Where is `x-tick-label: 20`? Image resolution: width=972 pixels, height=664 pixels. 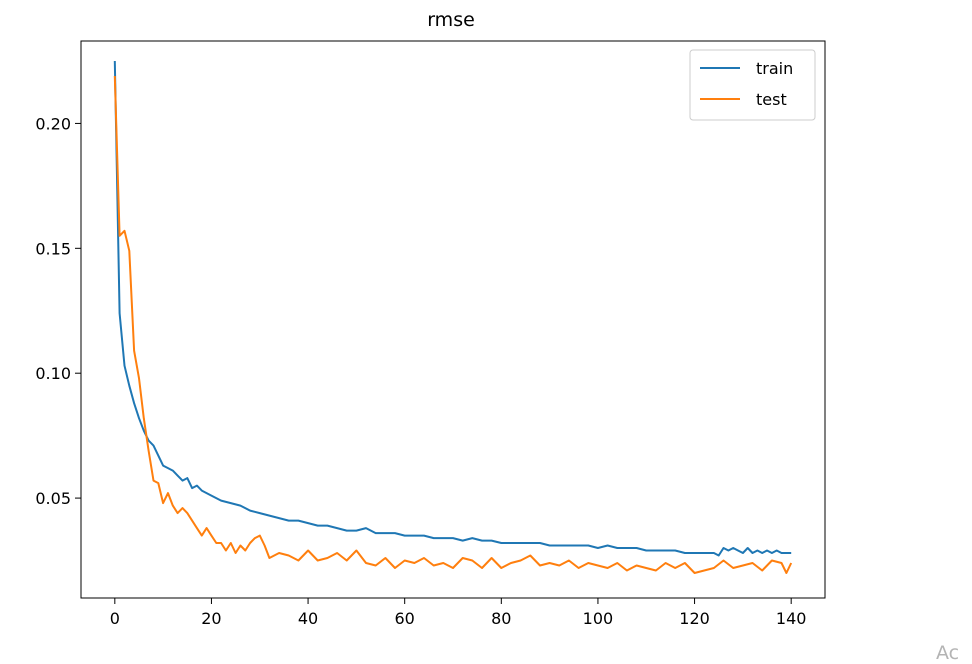 x-tick-label: 20 is located at coordinates (211, 618).